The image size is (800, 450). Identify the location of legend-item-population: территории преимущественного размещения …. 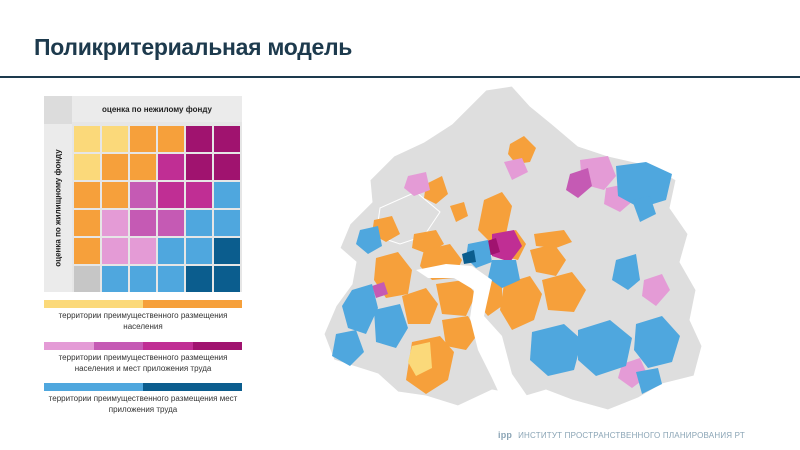
(143, 316).